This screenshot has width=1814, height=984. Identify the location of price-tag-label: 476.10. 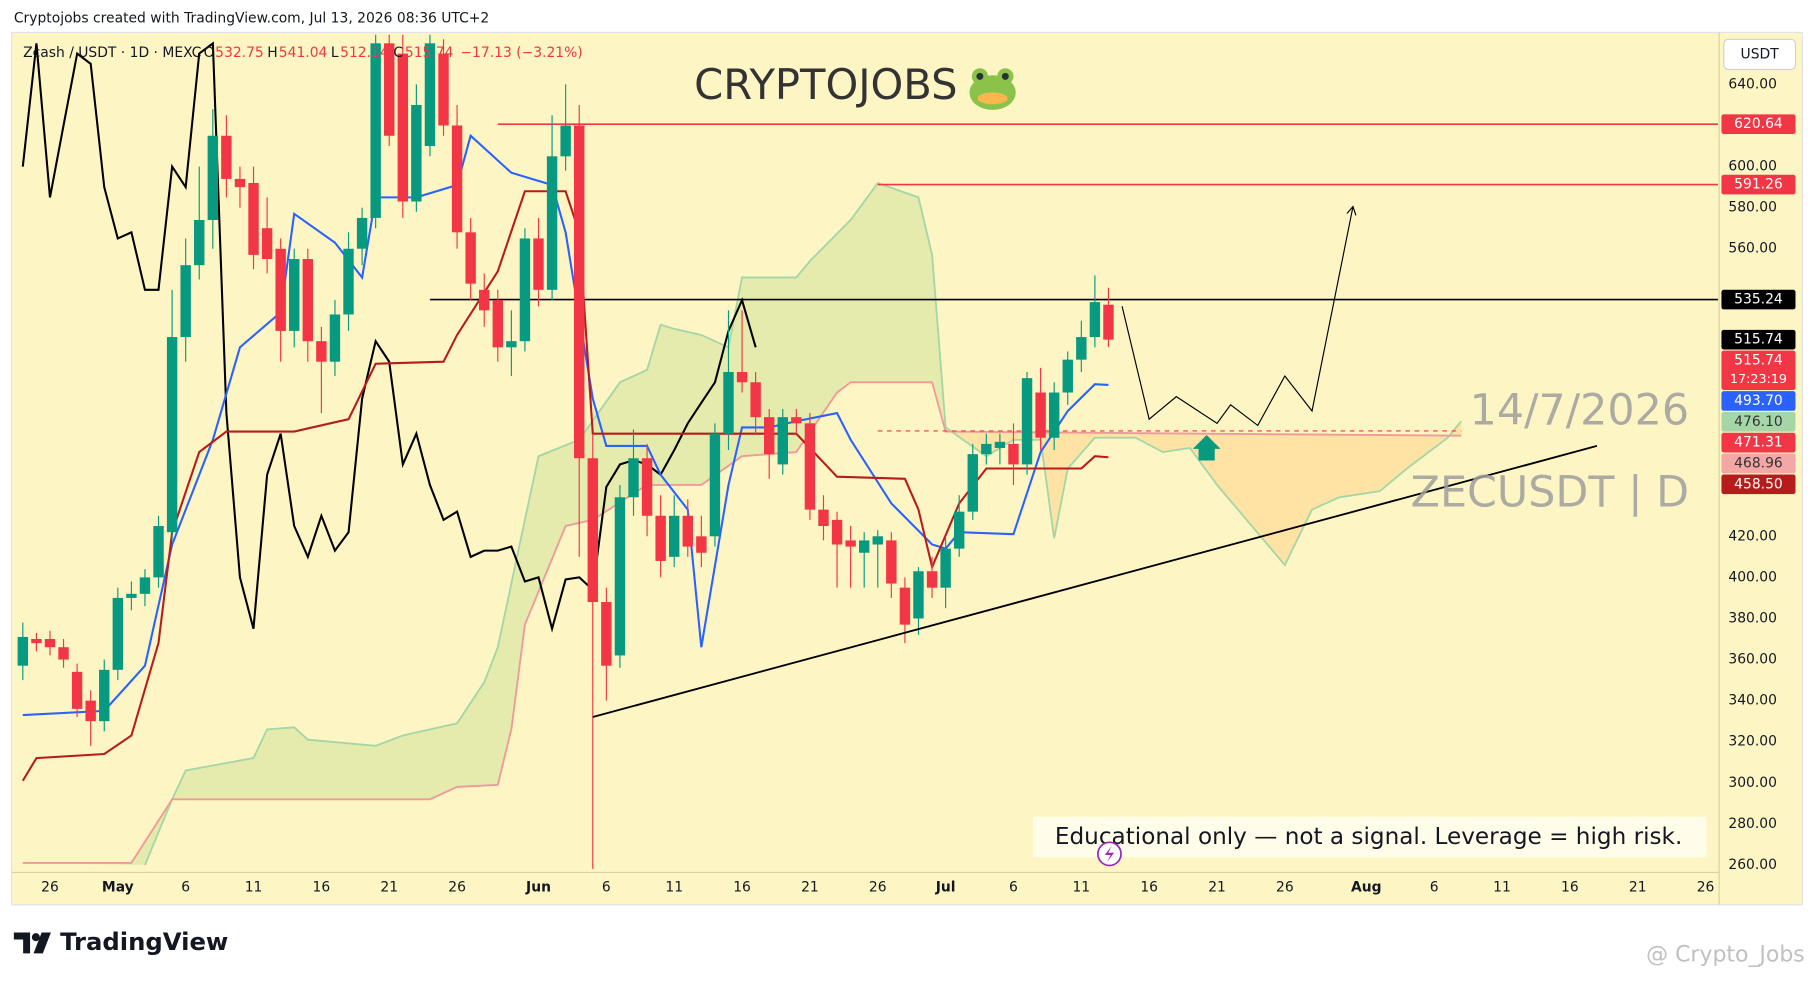
(1758, 422).